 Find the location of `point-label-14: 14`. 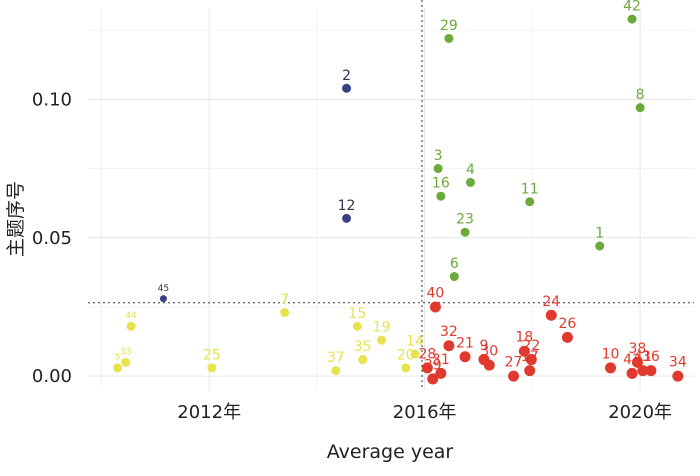

point-label-14: 14 is located at coordinates (415, 342).